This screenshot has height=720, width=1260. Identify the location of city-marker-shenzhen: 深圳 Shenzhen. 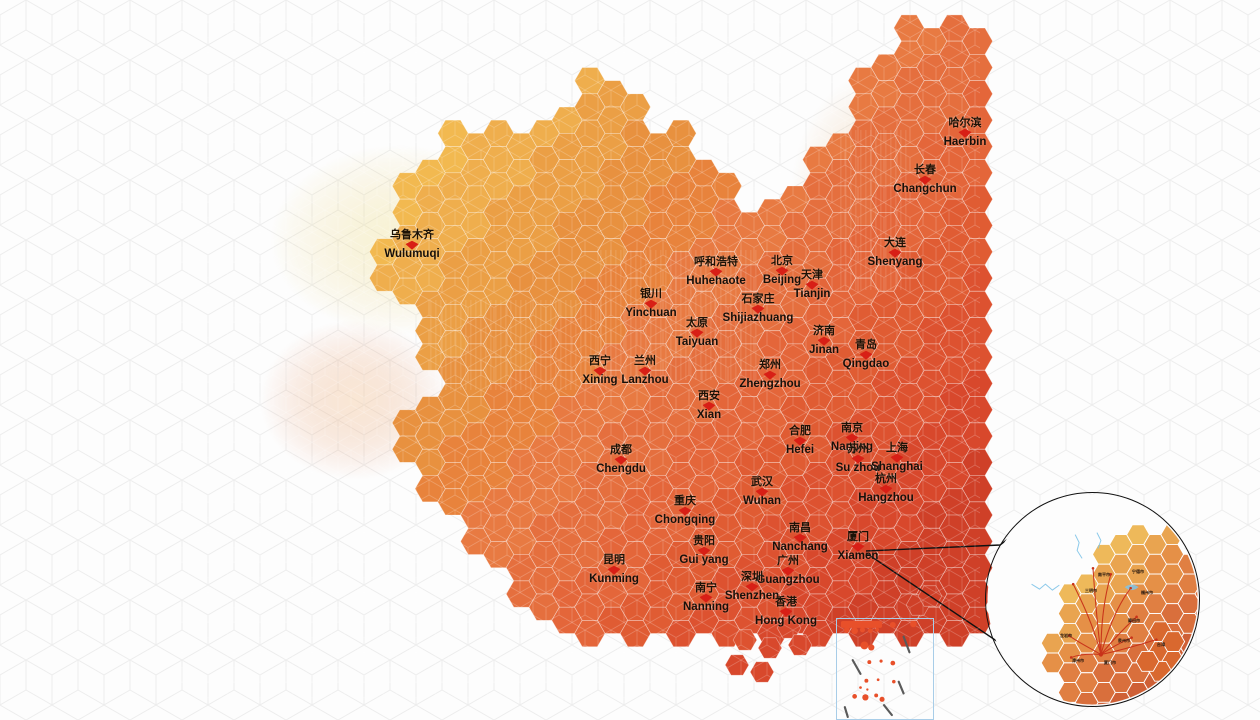
(752, 586).